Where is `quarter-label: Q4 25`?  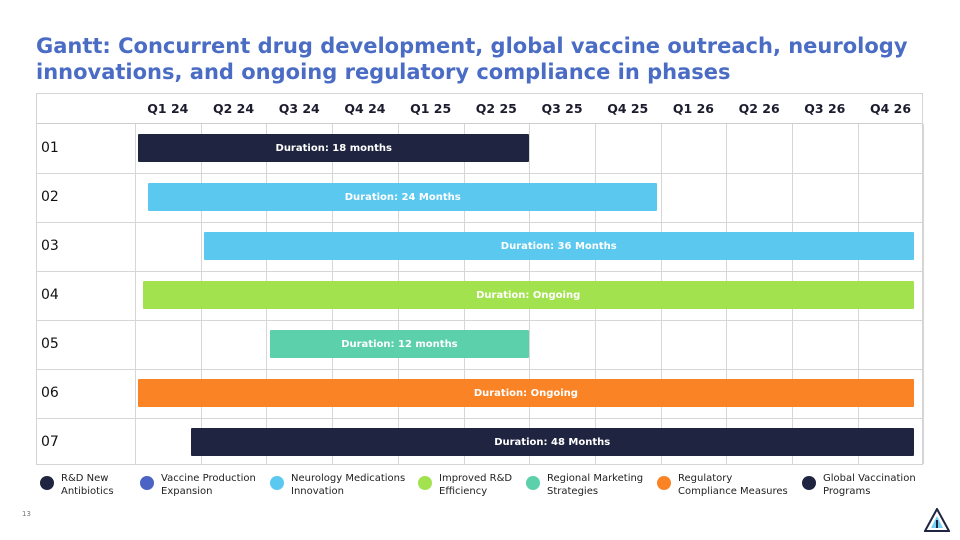 quarter-label: Q4 25 is located at coordinates (628, 108).